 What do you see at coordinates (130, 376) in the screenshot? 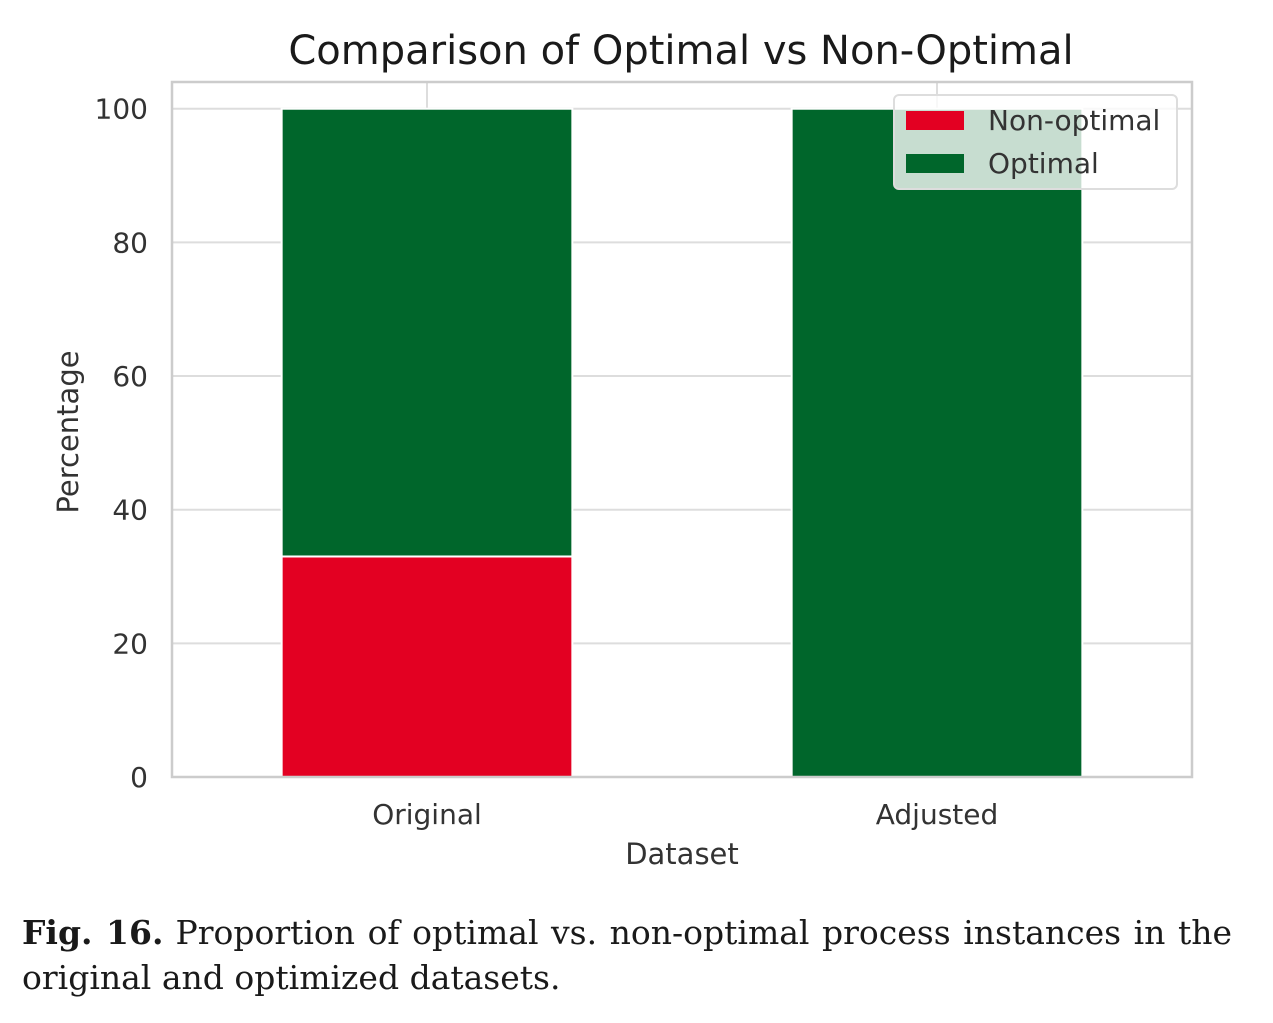
I see `y-tick-label: 60` at bounding box center [130, 376].